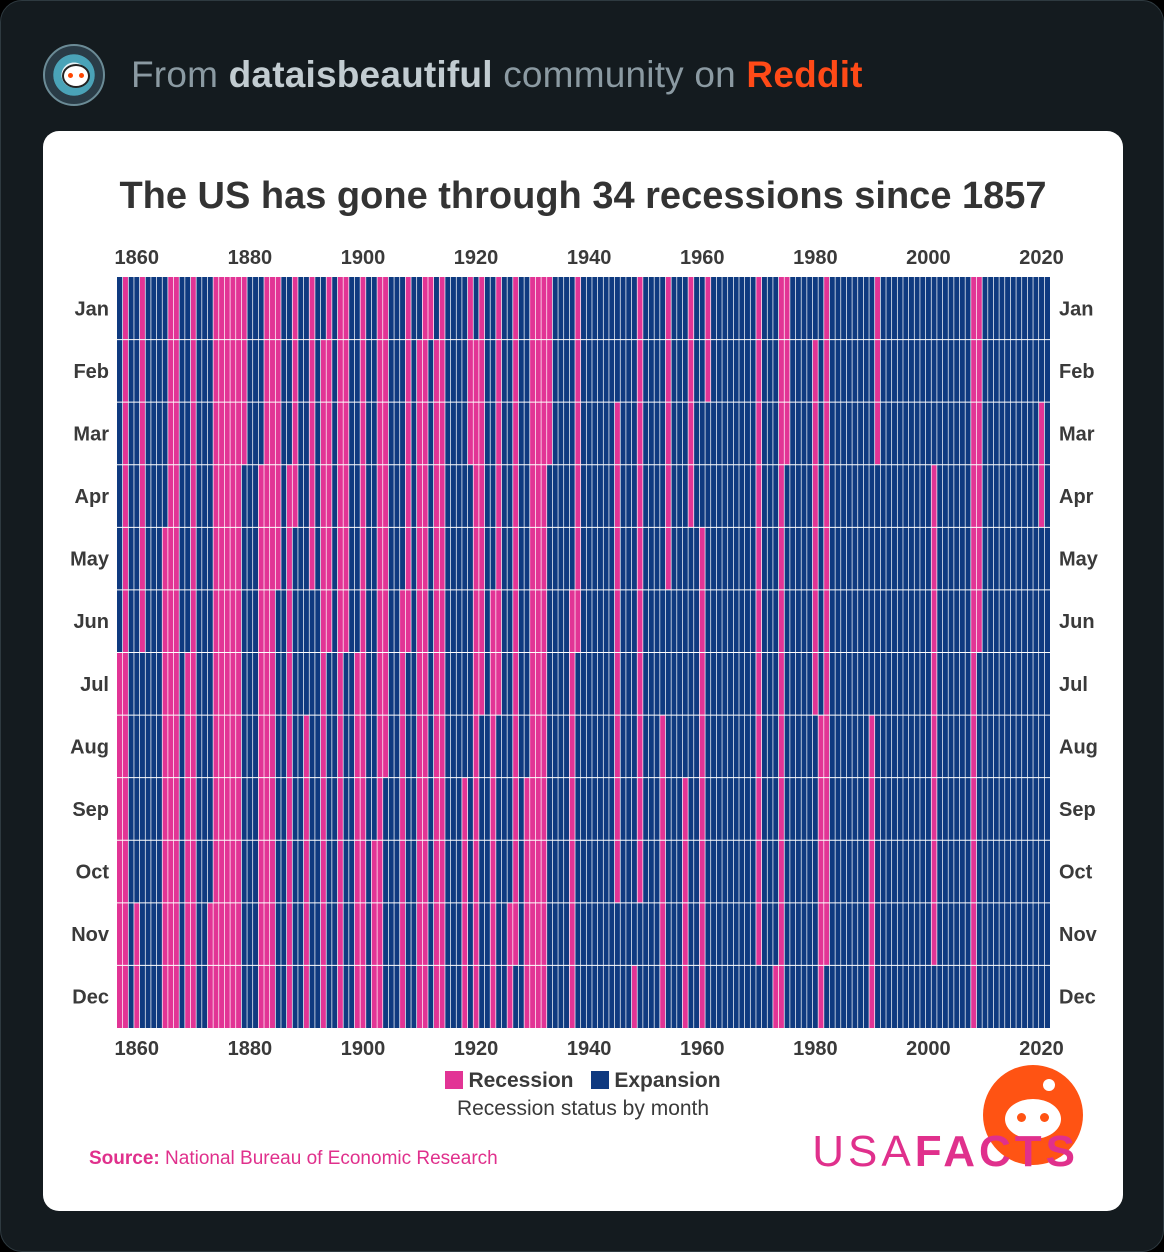  What do you see at coordinates (804, 74) in the screenshot?
I see `platform-name: Reddit` at bounding box center [804, 74].